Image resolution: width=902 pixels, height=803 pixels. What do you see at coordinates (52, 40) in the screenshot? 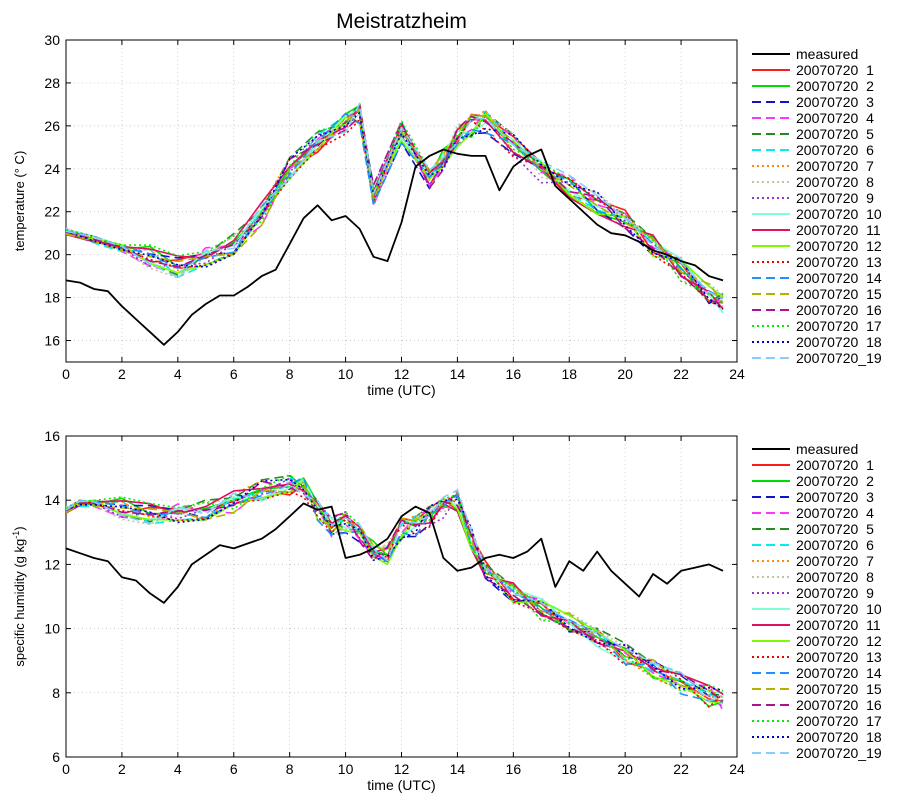
I see `y-tick-label: 30` at bounding box center [52, 40].